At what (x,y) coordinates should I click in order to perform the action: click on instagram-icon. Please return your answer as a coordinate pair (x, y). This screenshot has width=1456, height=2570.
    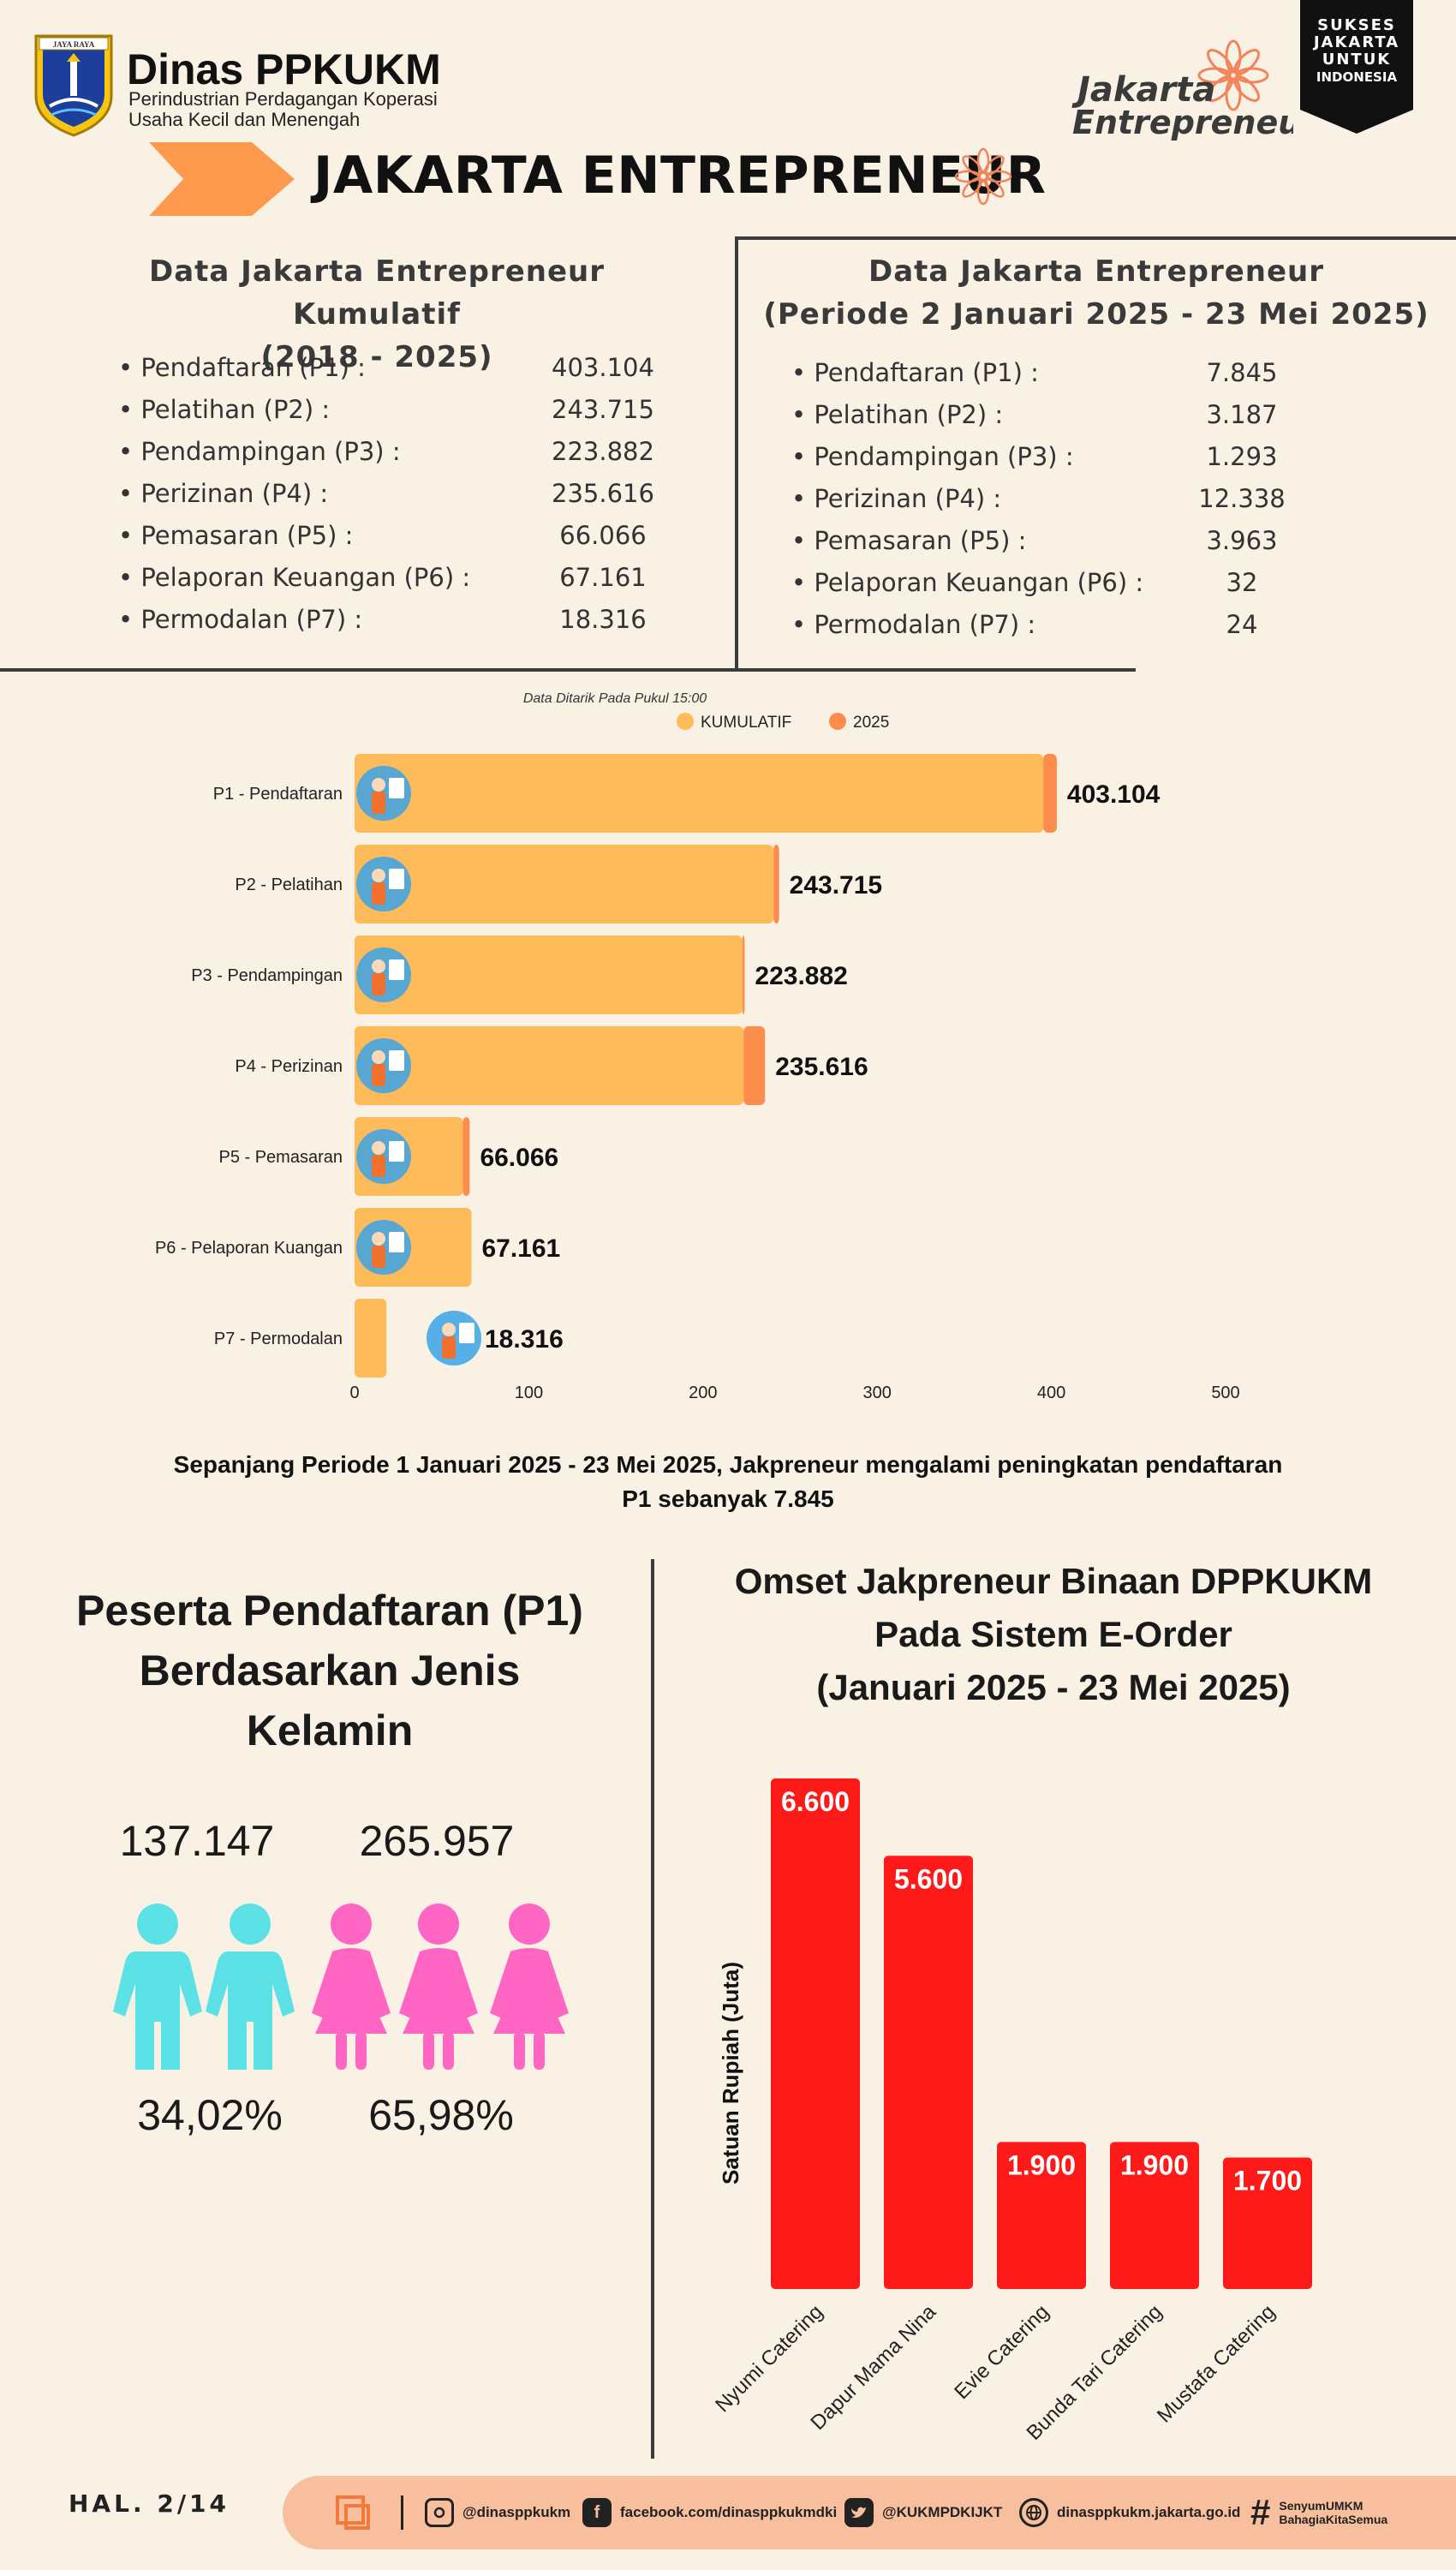
    Looking at the image, I should click on (440, 2513).